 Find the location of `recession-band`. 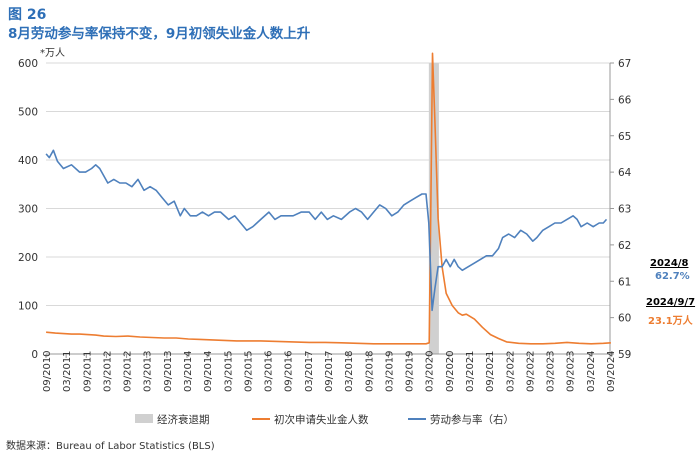

recession-band is located at coordinates (433, 208).